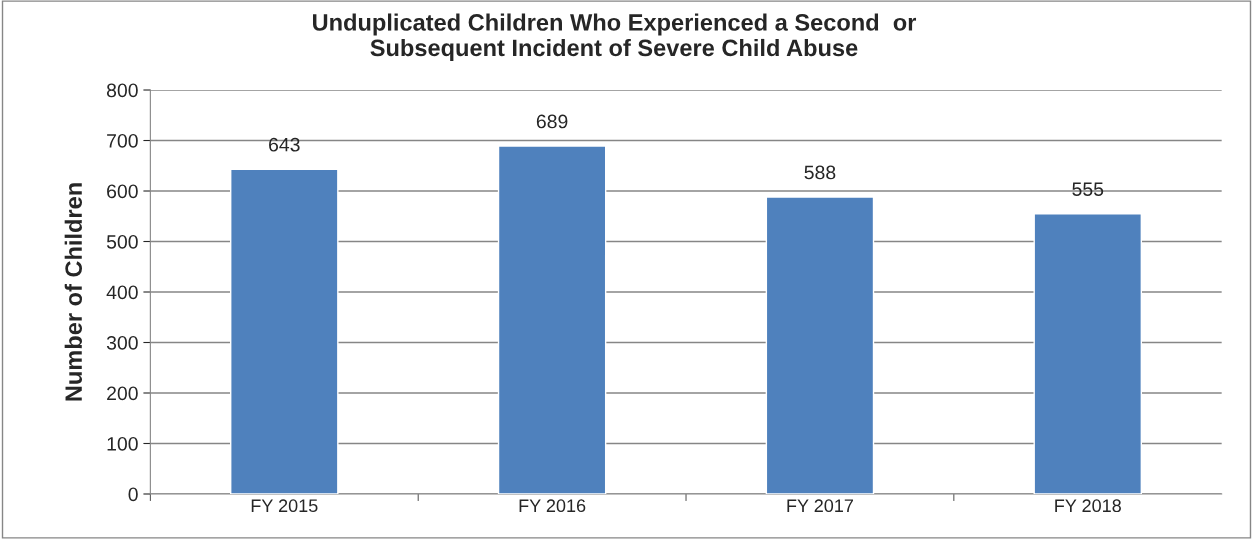 This screenshot has width=1253, height=539. I want to click on x-tick-label: FY 2016, so click(552, 506).